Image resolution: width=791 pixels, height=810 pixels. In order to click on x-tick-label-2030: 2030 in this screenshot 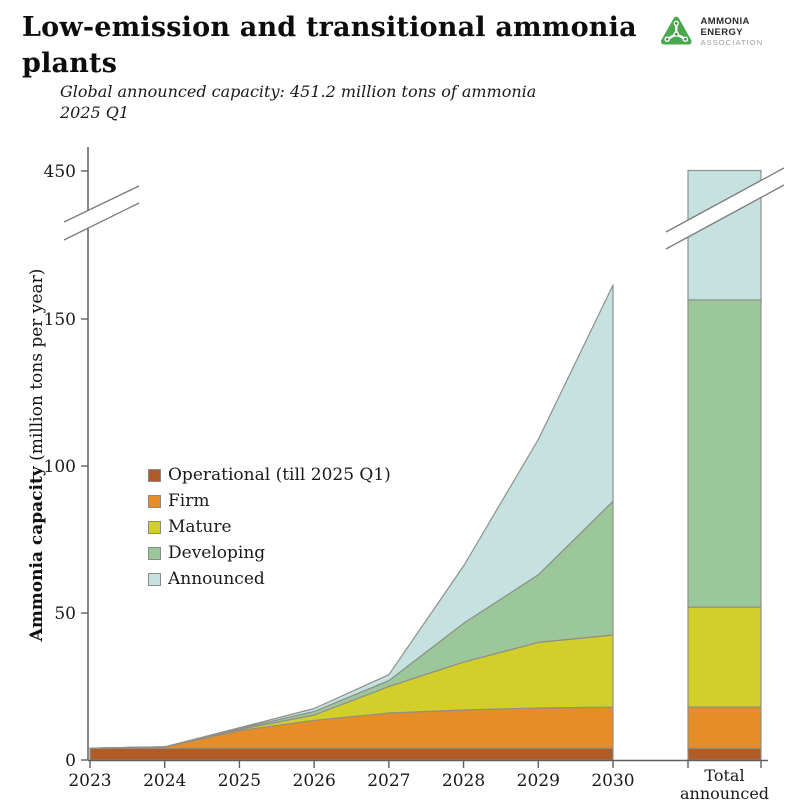, I will do `click(612, 781)`.